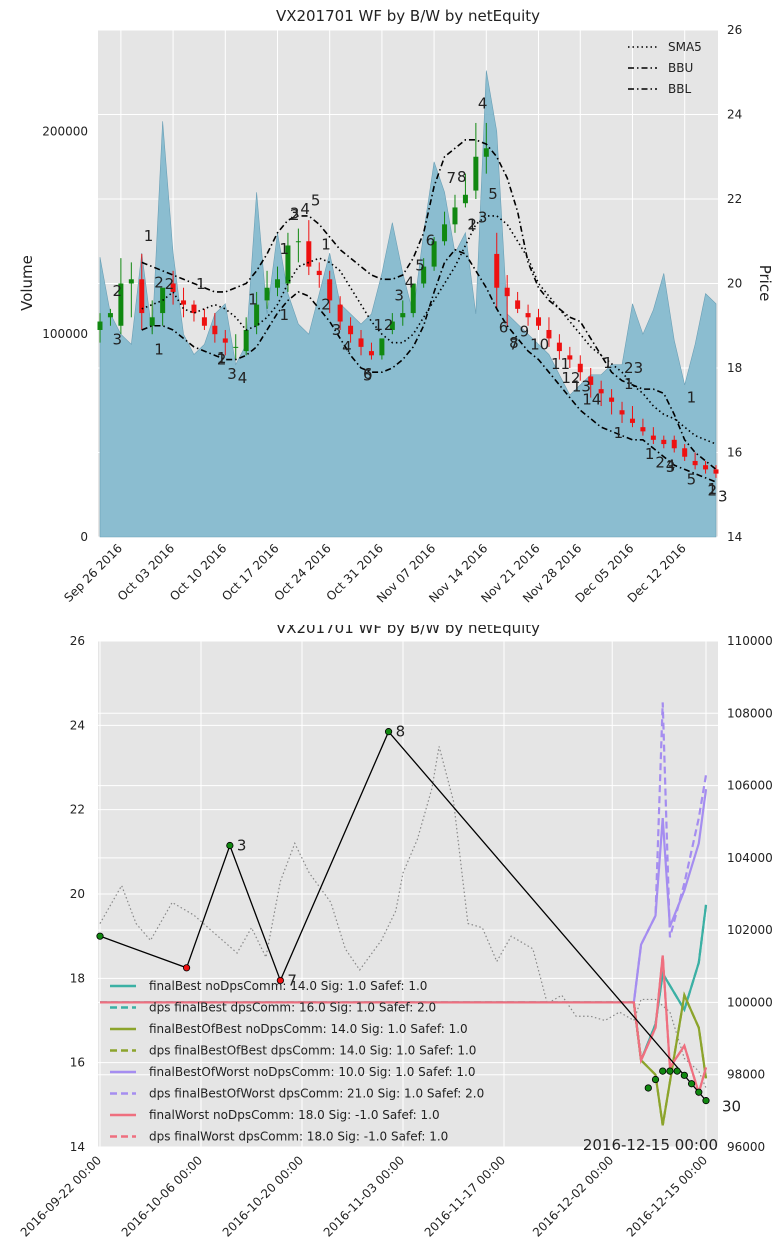 This screenshot has height=1256, width=783. What do you see at coordinates (746, 1147) in the screenshot?
I see `y2-tick-label: 96000` at bounding box center [746, 1147].